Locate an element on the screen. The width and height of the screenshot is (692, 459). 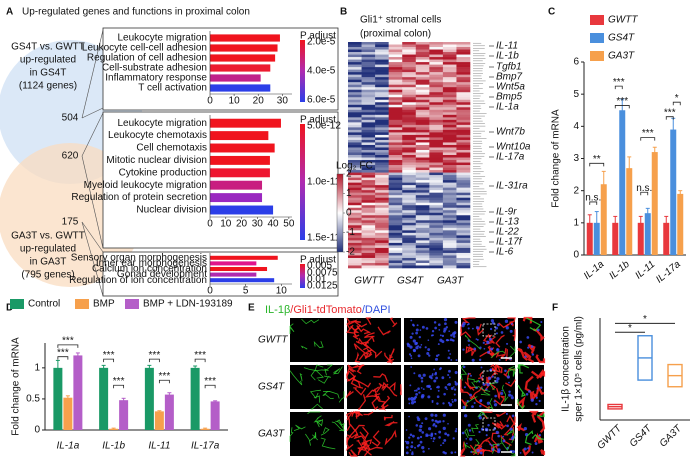
set-label: up-regulated is located at coordinates (48, 249).